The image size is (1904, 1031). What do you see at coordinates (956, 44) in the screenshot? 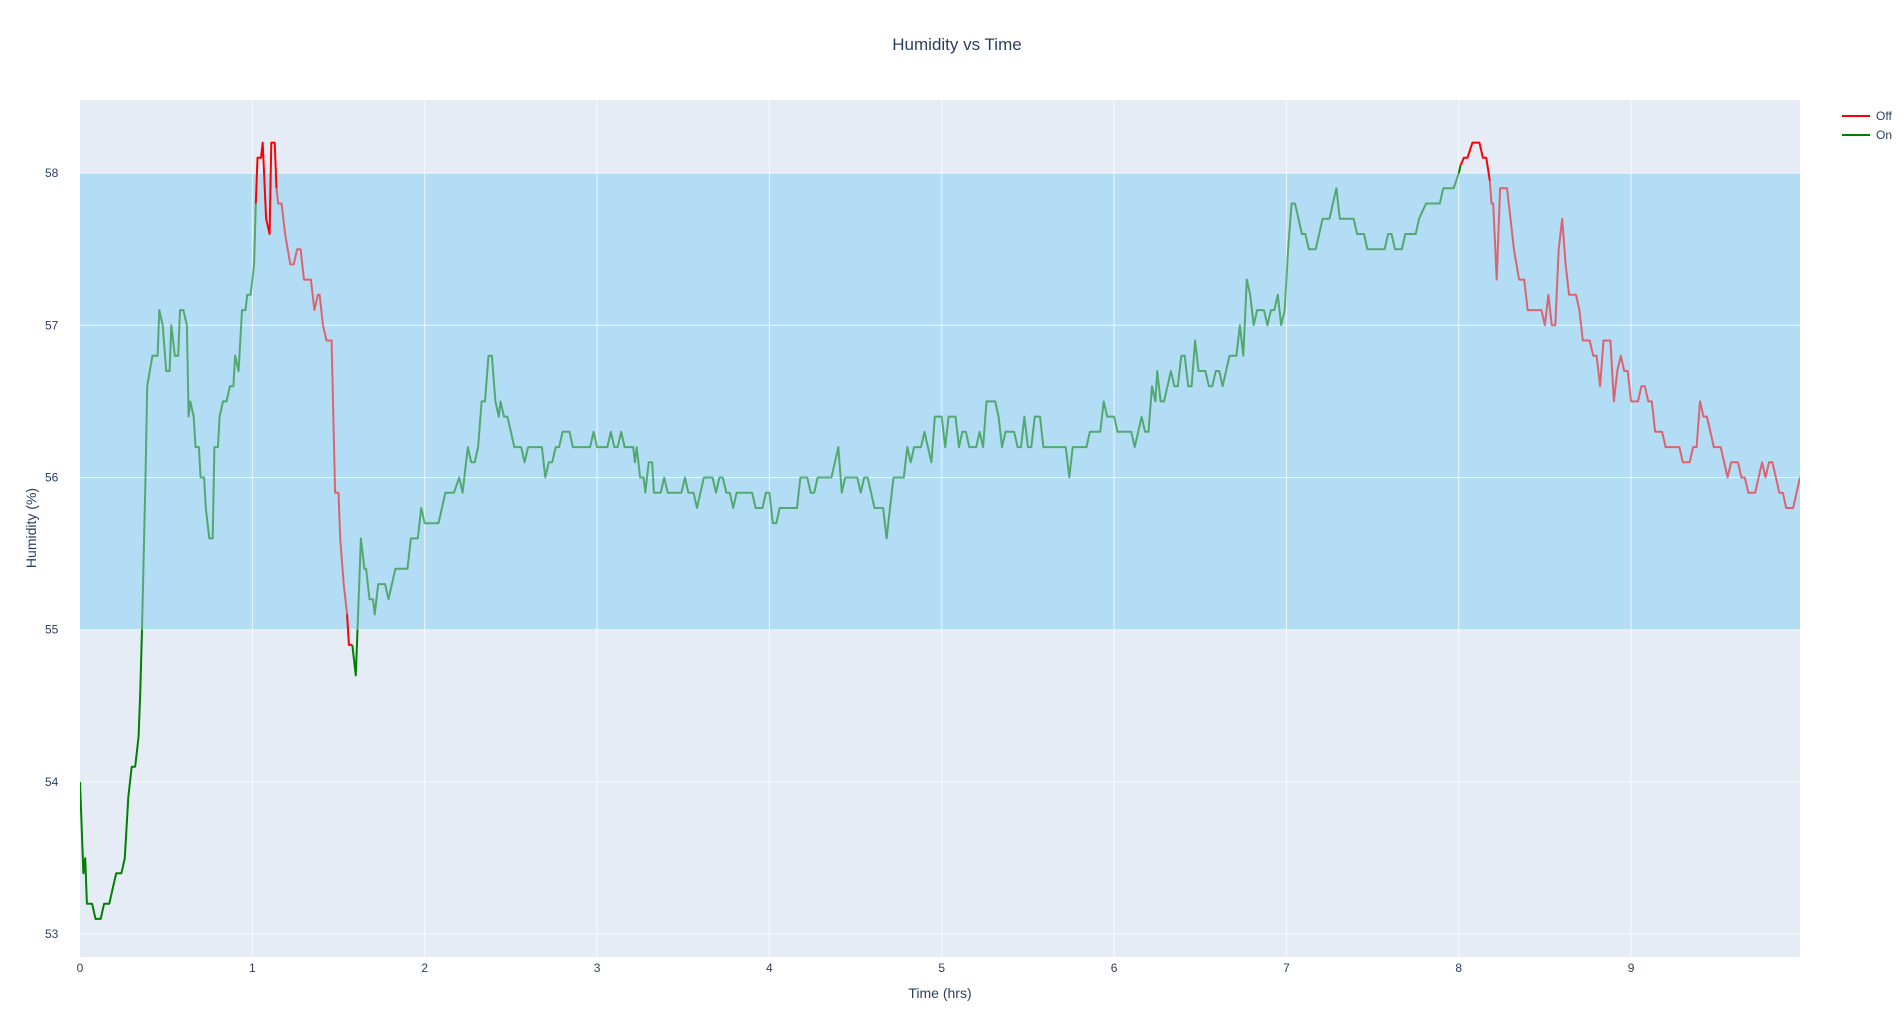
I see `chart-title: Humidity vs Time` at bounding box center [956, 44].